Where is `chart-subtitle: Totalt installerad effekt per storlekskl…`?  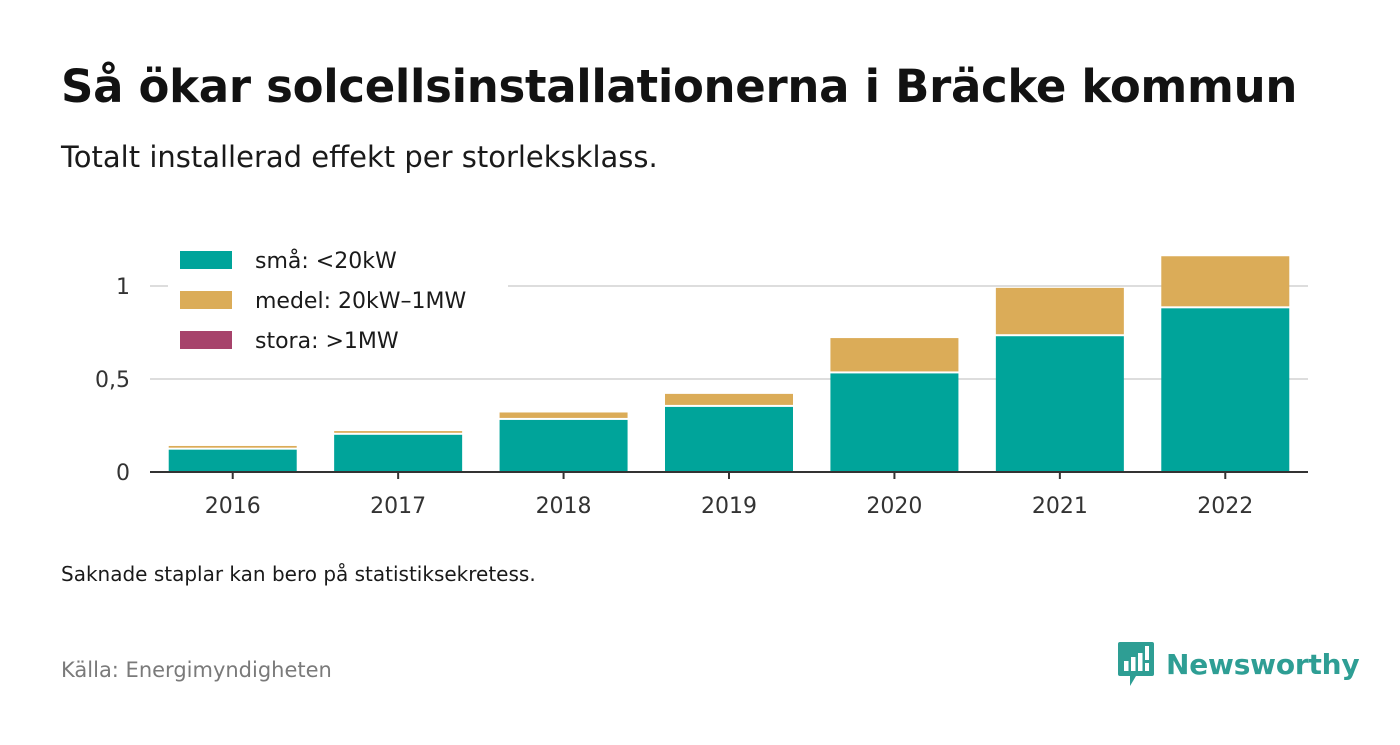 chart-subtitle: Totalt installerad effekt per storlekskl… is located at coordinates (359, 157).